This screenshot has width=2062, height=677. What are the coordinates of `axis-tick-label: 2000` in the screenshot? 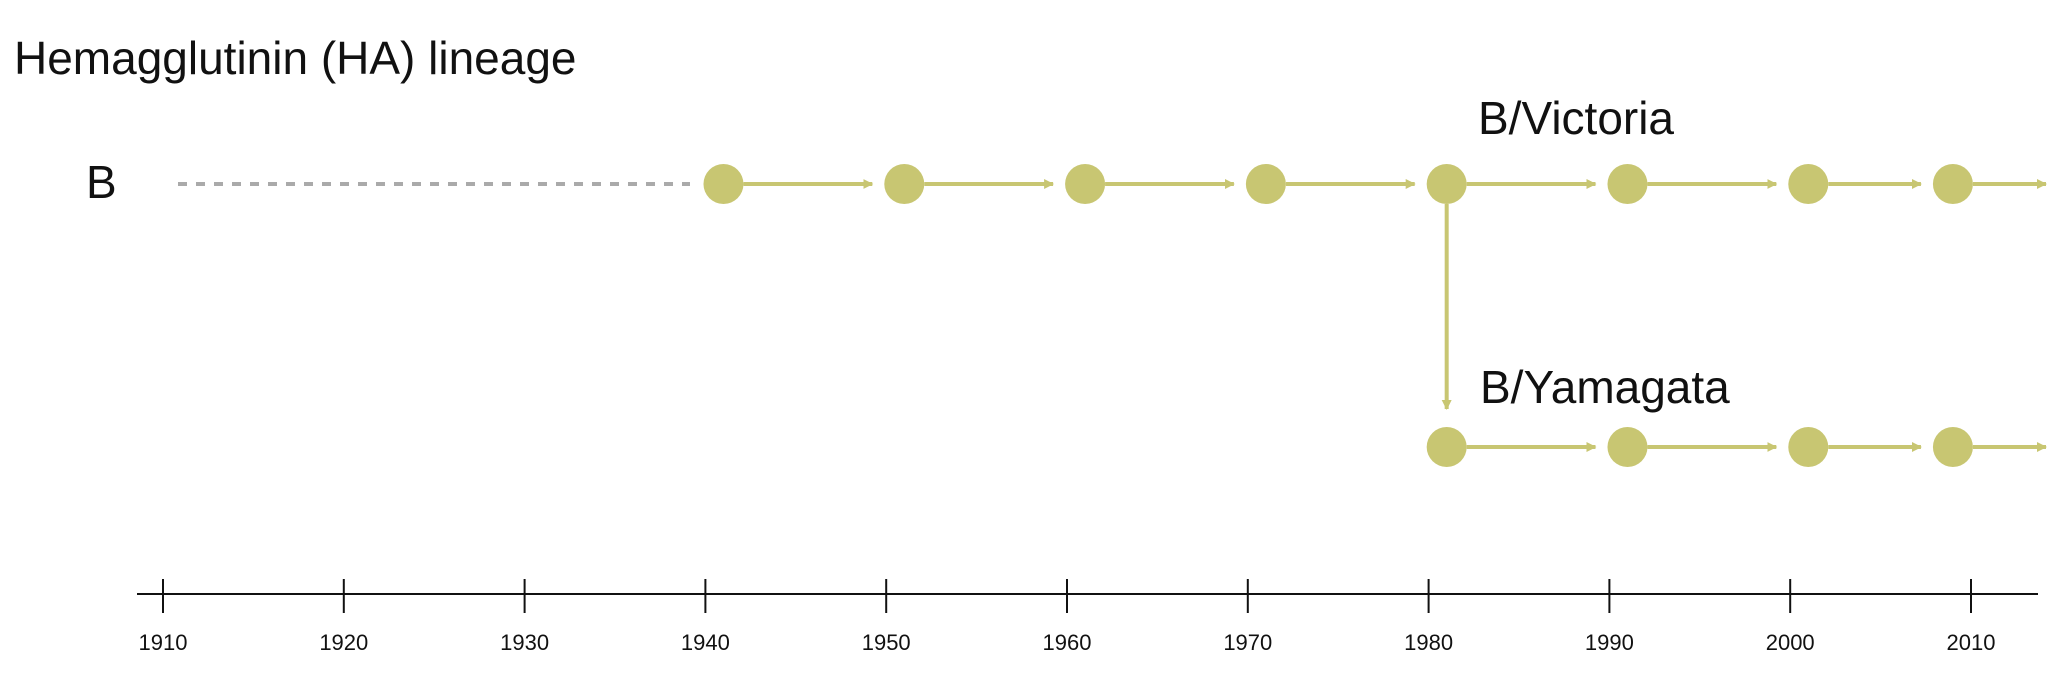 It's located at (1790, 642).